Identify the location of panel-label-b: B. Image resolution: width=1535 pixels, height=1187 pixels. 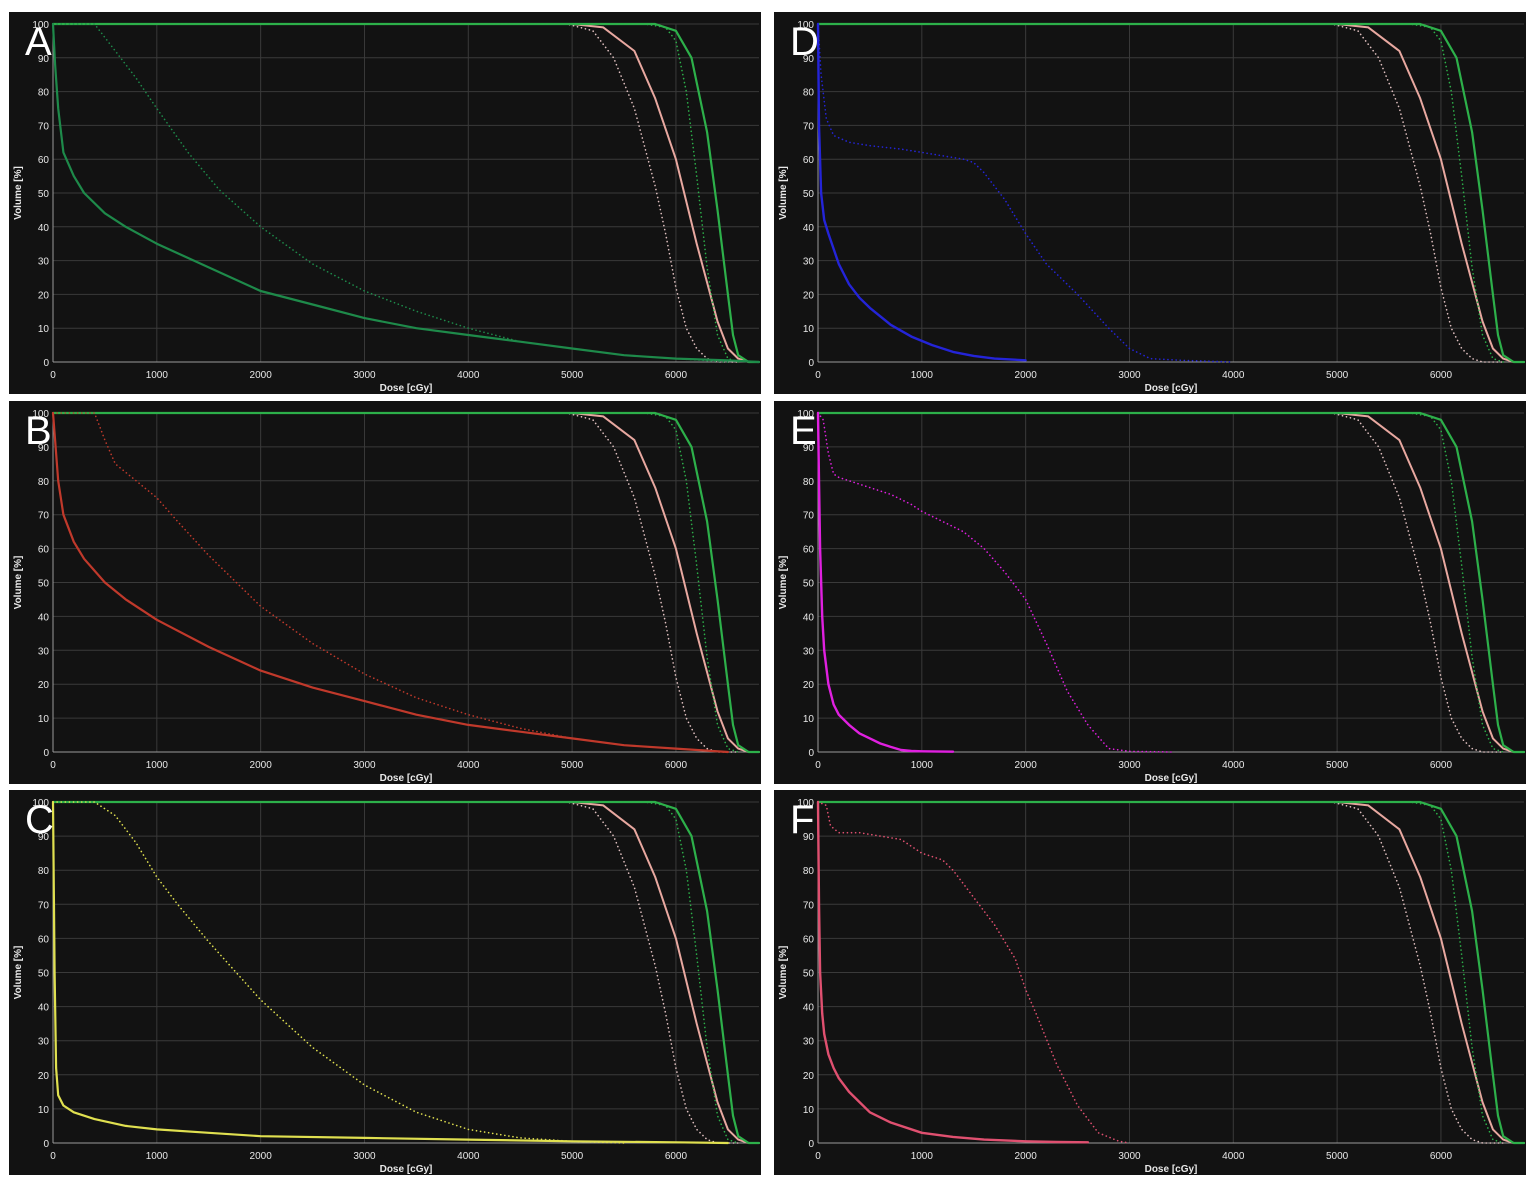
(38, 431).